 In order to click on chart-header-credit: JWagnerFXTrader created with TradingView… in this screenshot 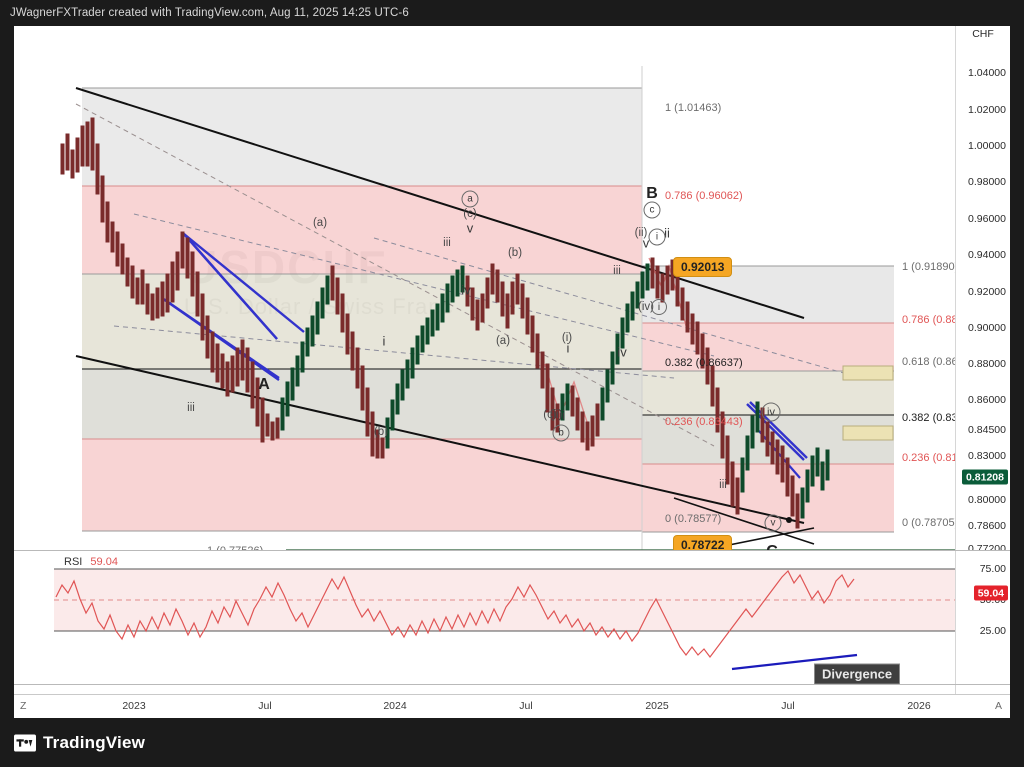, I will do `click(209, 13)`.